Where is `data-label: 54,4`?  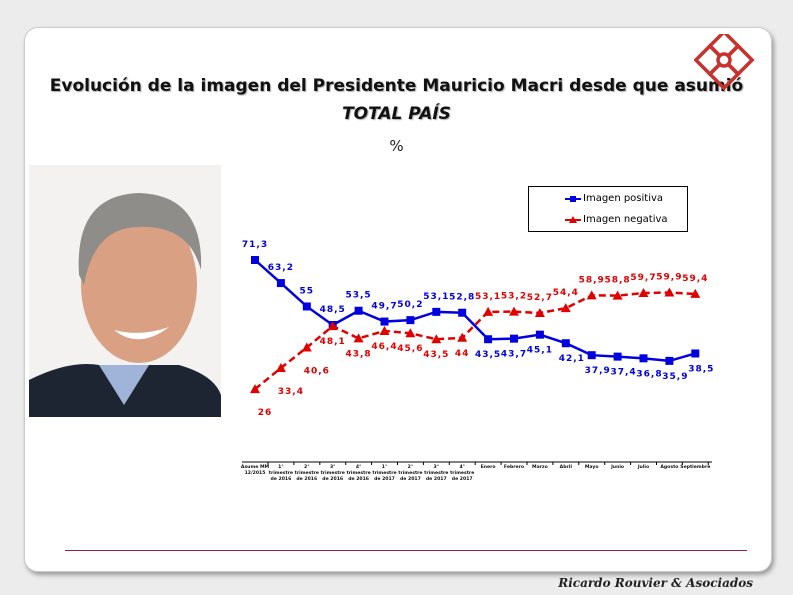
data-label: 54,4 is located at coordinates (566, 293).